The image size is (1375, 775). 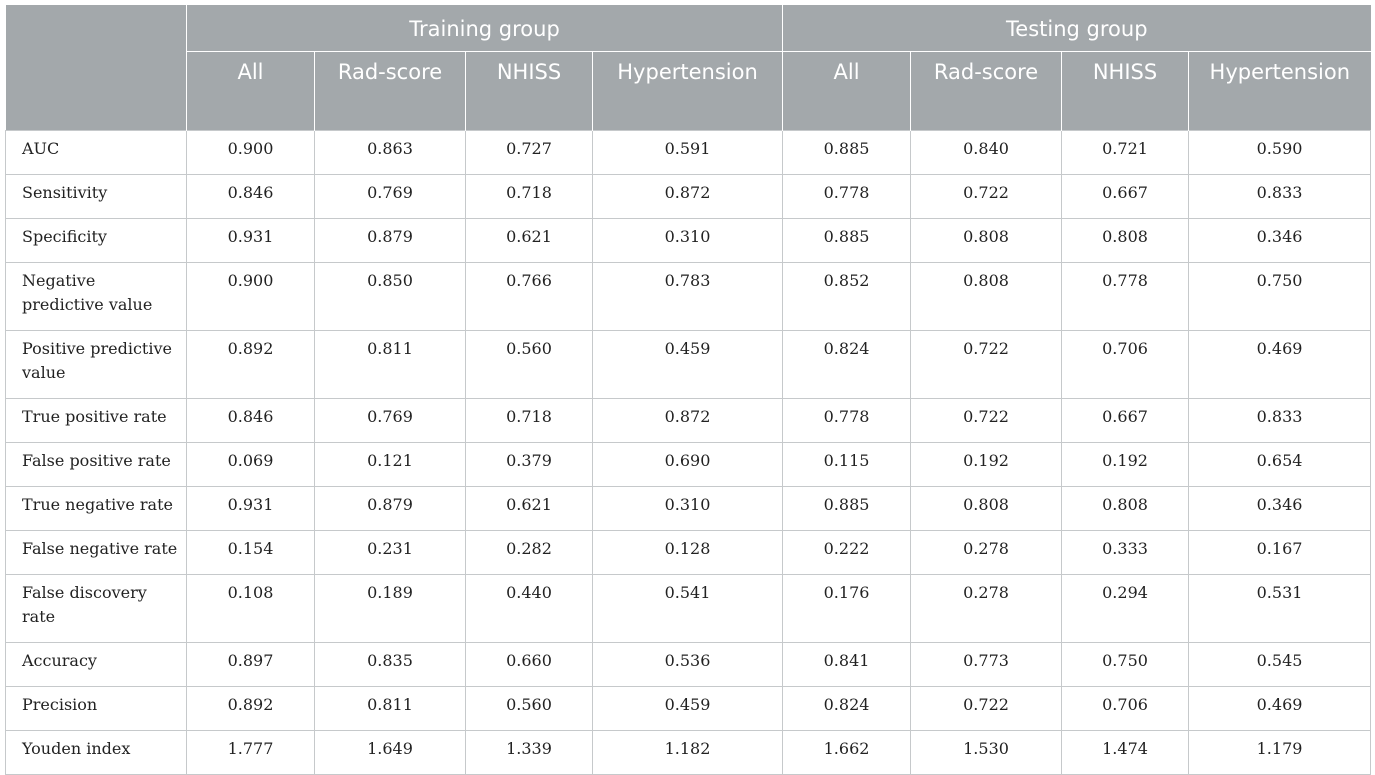 What do you see at coordinates (687, 664) in the screenshot?
I see `table-cell: 0.536` at bounding box center [687, 664].